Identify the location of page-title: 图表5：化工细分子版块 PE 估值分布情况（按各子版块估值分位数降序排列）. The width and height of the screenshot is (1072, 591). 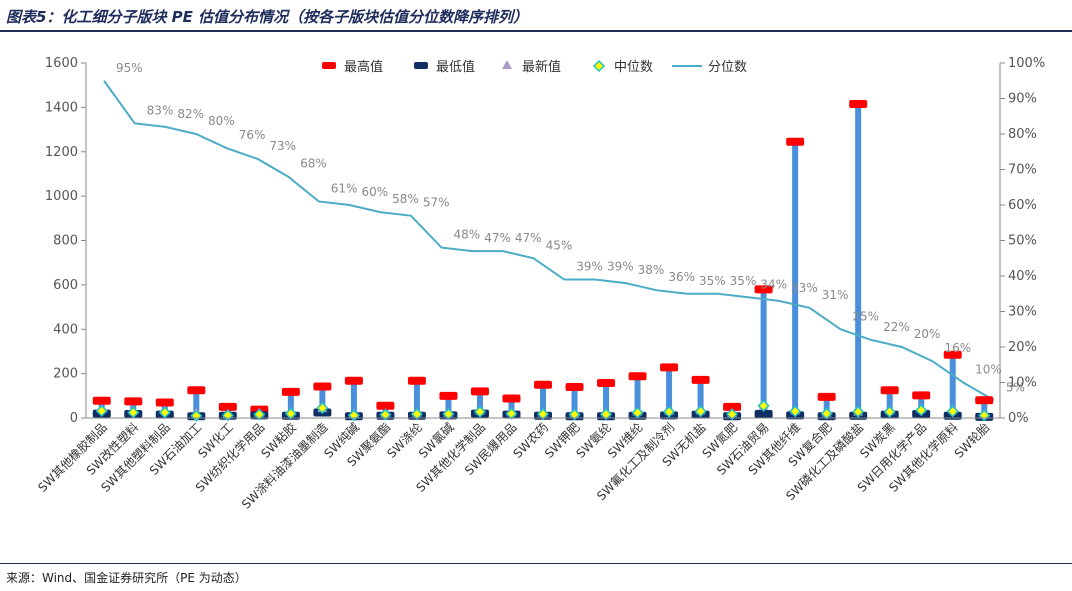
(267, 17).